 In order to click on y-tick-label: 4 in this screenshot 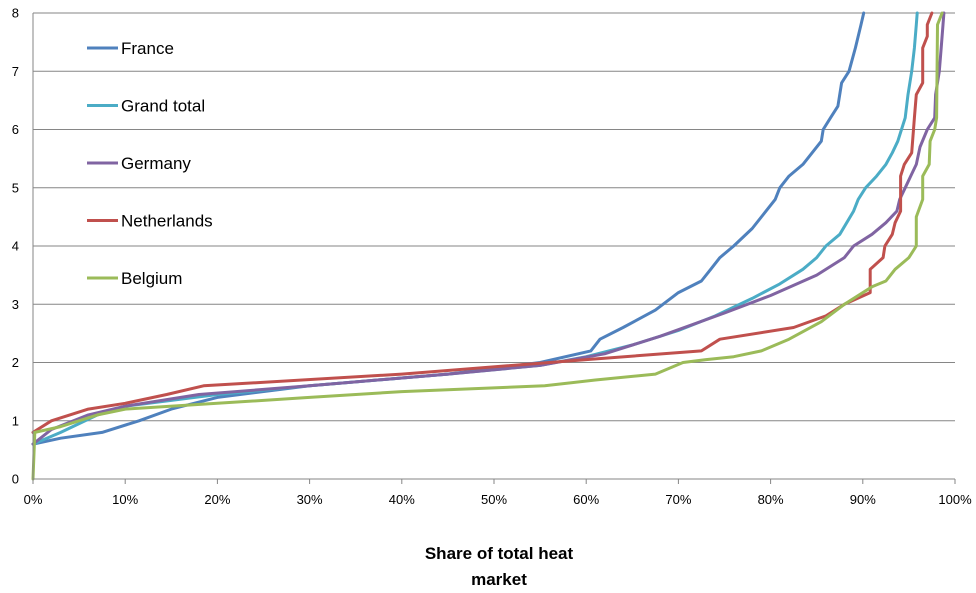, I will do `click(15, 246)`.